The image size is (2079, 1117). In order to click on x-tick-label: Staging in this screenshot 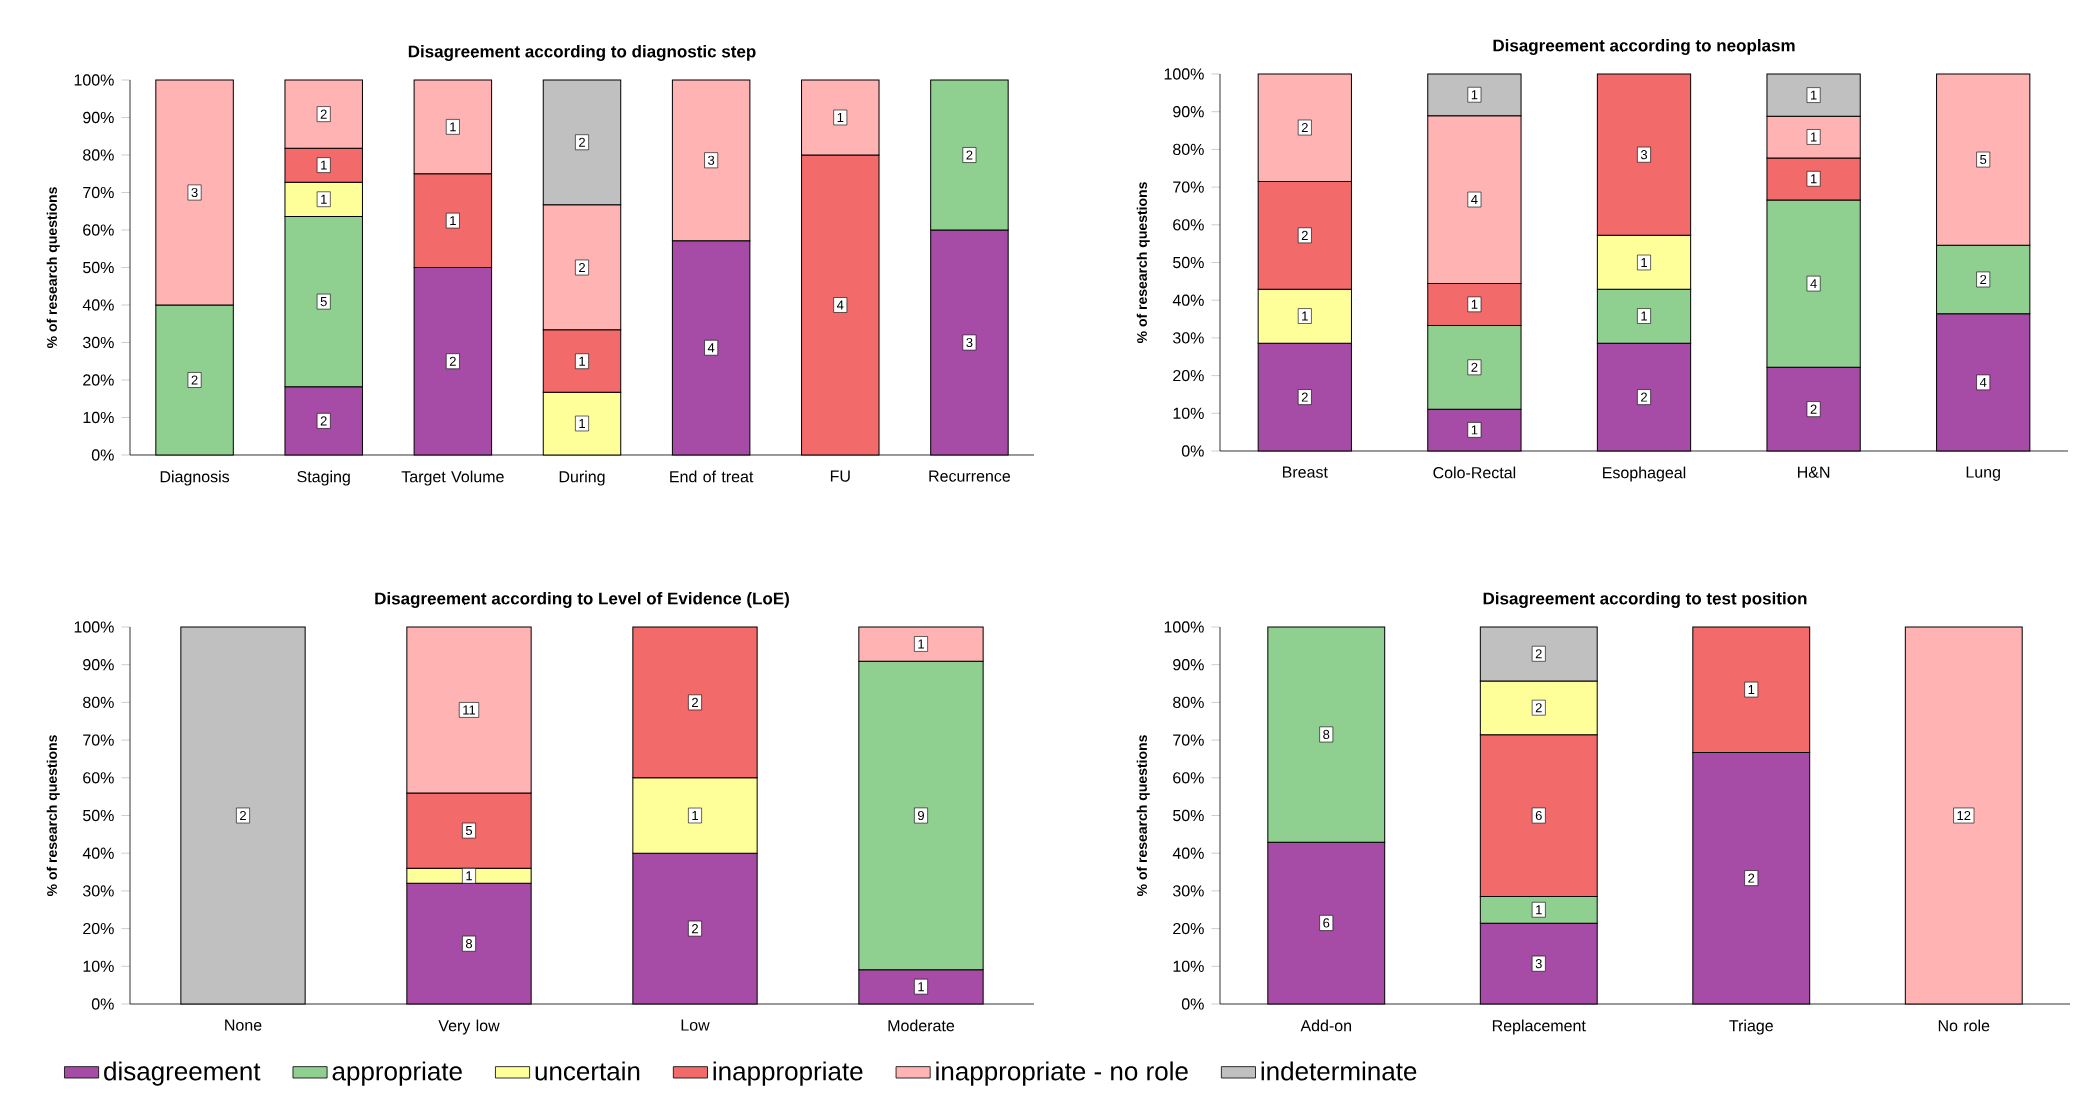, I will do `click(323, 478)`.